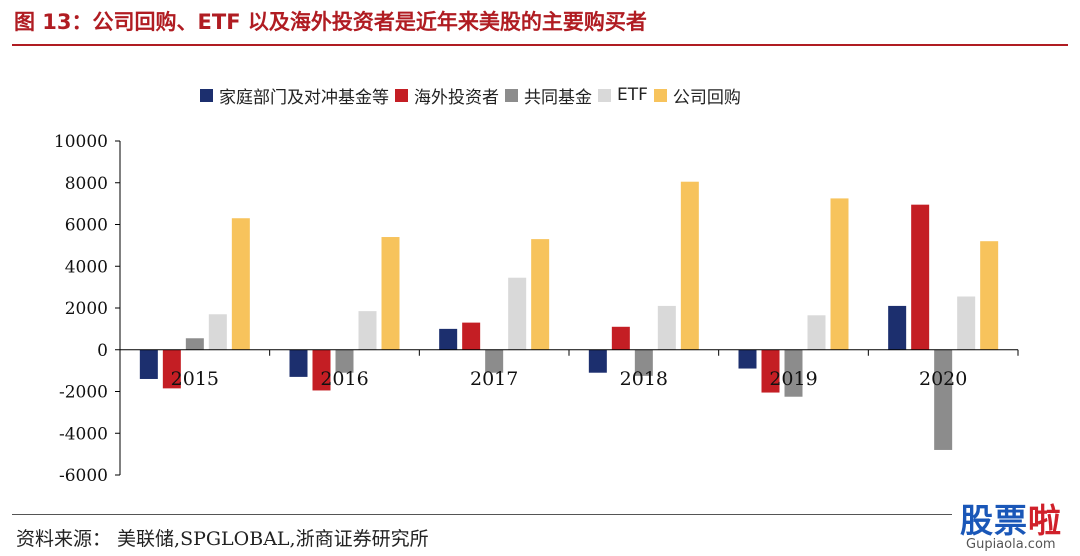 This screenshot has width=1080, height=556. Describe the element at coordinates (304, 97) in the screenshot. I see `legend-label: 家庭部门及对冲基金等` at that location.